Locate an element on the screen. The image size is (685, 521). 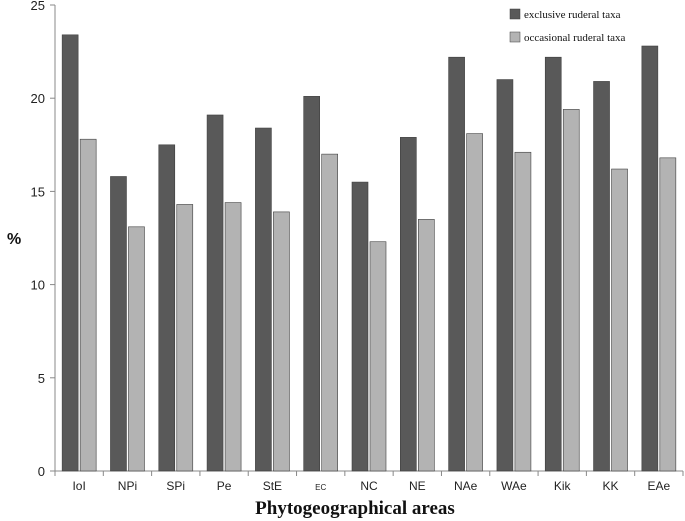
category-label: EC is located at coordinates (320, 487).